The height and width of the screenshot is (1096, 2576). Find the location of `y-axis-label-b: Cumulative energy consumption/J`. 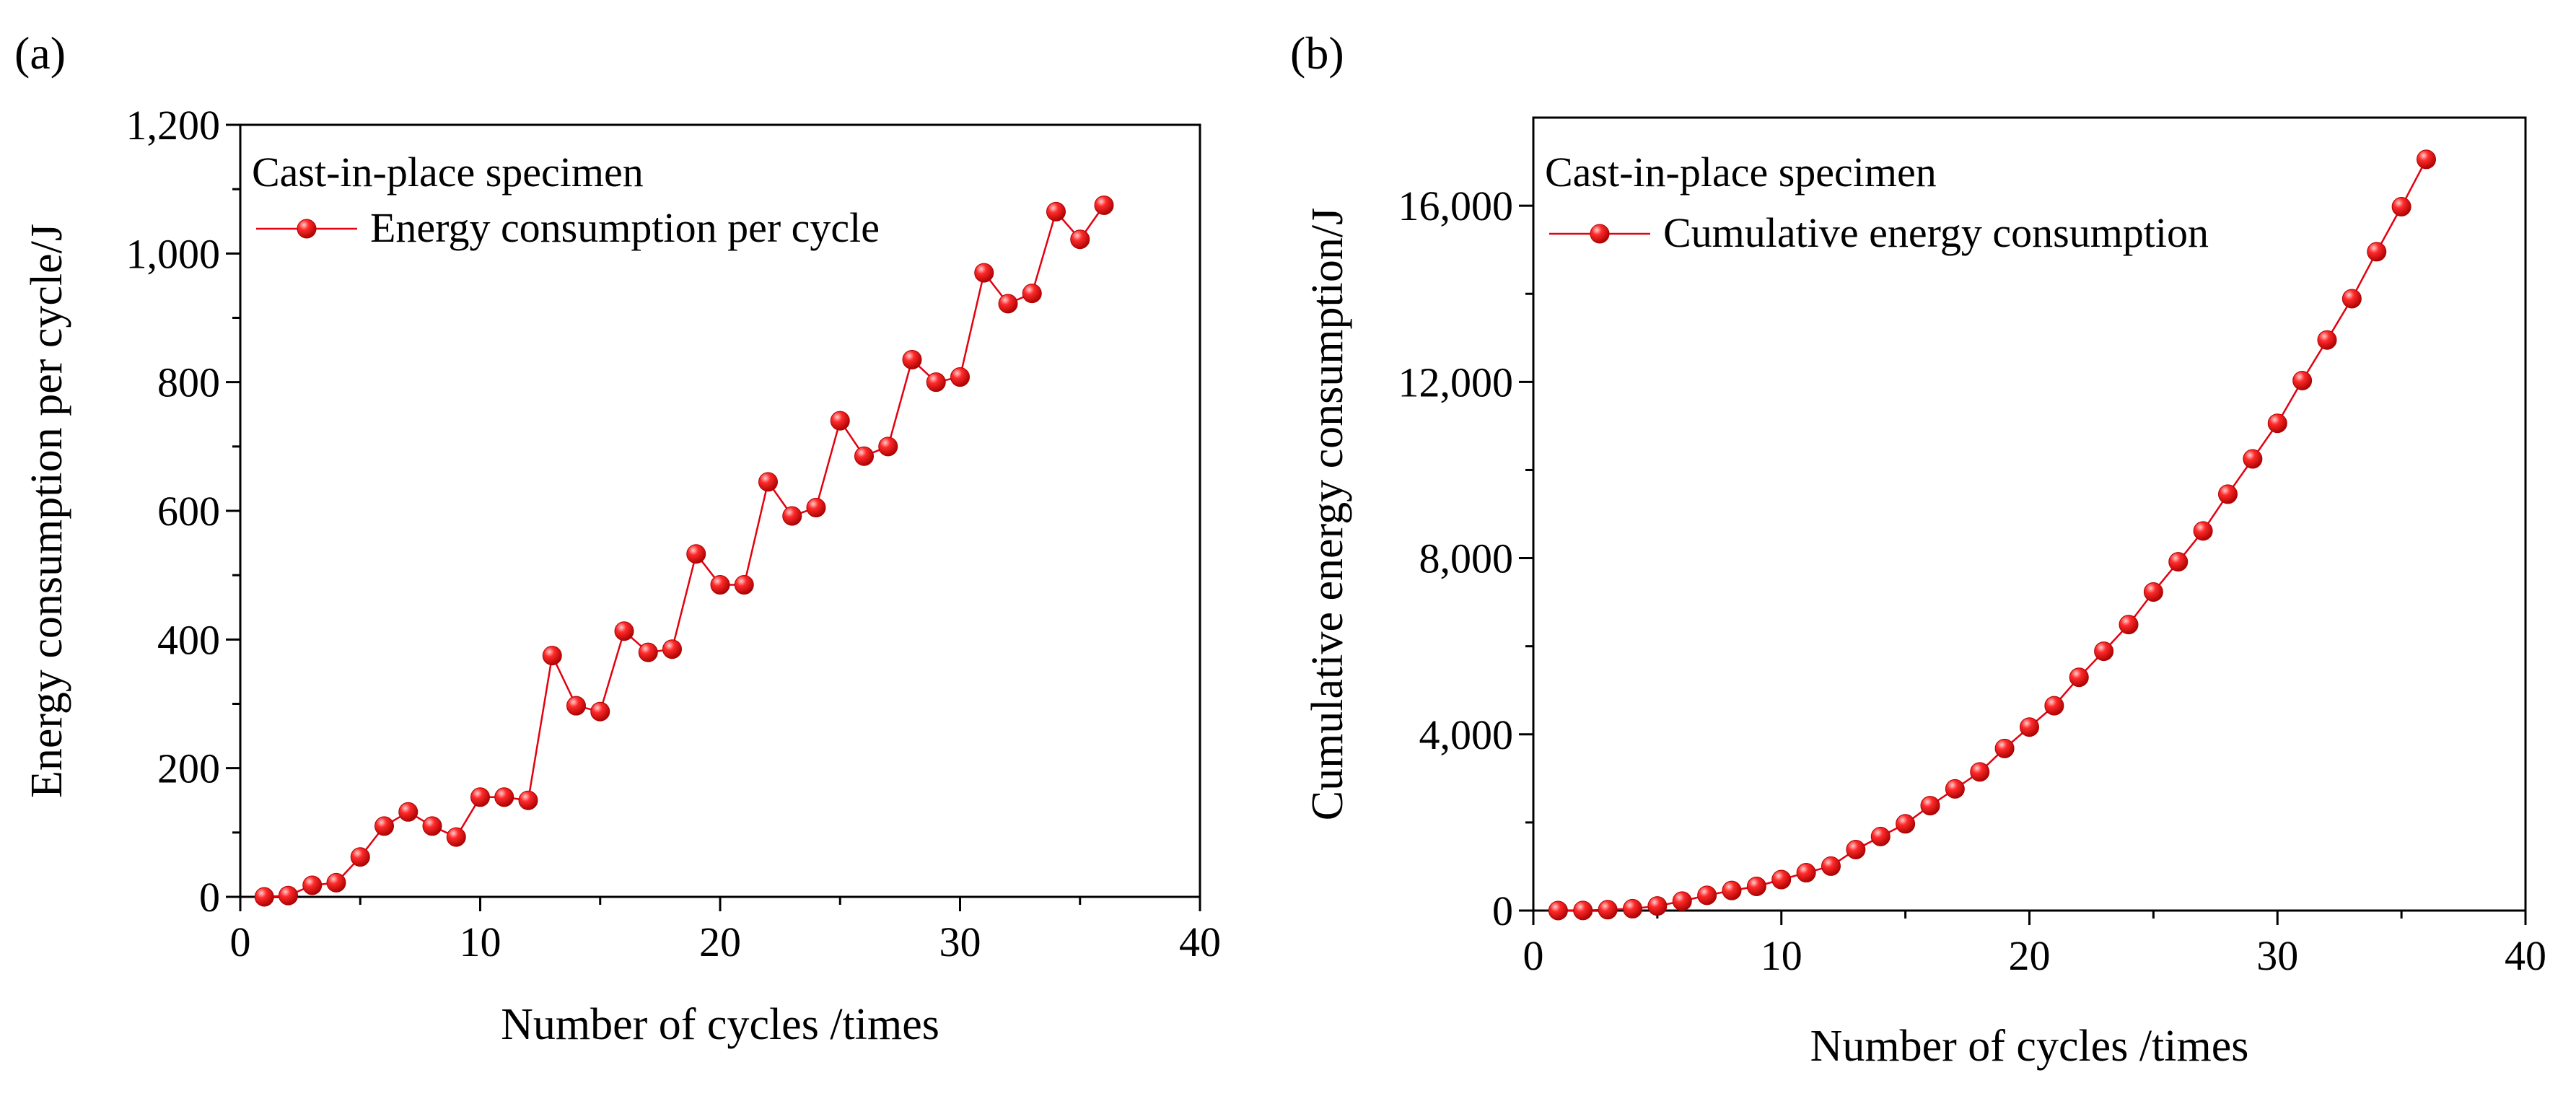

y-axis-label-b: Cumulative energy consumption/J is located at coordinates (1327, 514).